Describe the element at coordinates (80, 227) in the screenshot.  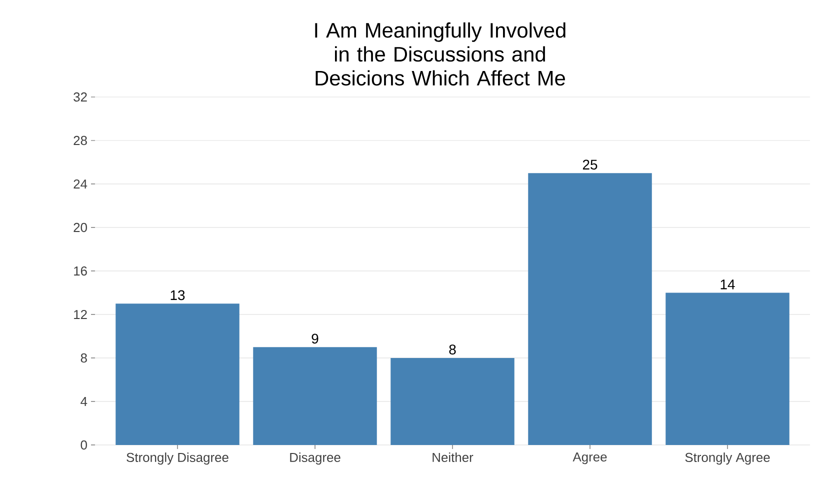
I see `y-tick-label: 20` at that location.